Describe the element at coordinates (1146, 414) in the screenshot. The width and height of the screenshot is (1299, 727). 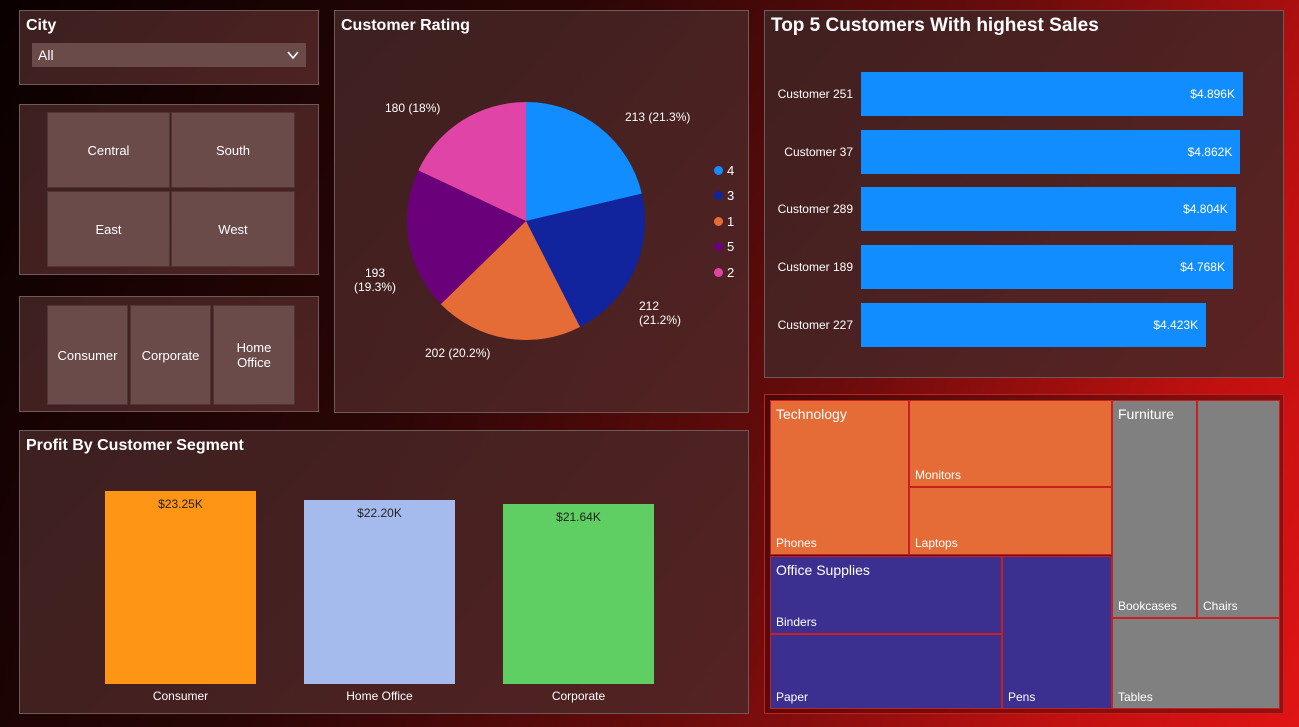
I see `treemap-group-furniture: Furniture` at that location.